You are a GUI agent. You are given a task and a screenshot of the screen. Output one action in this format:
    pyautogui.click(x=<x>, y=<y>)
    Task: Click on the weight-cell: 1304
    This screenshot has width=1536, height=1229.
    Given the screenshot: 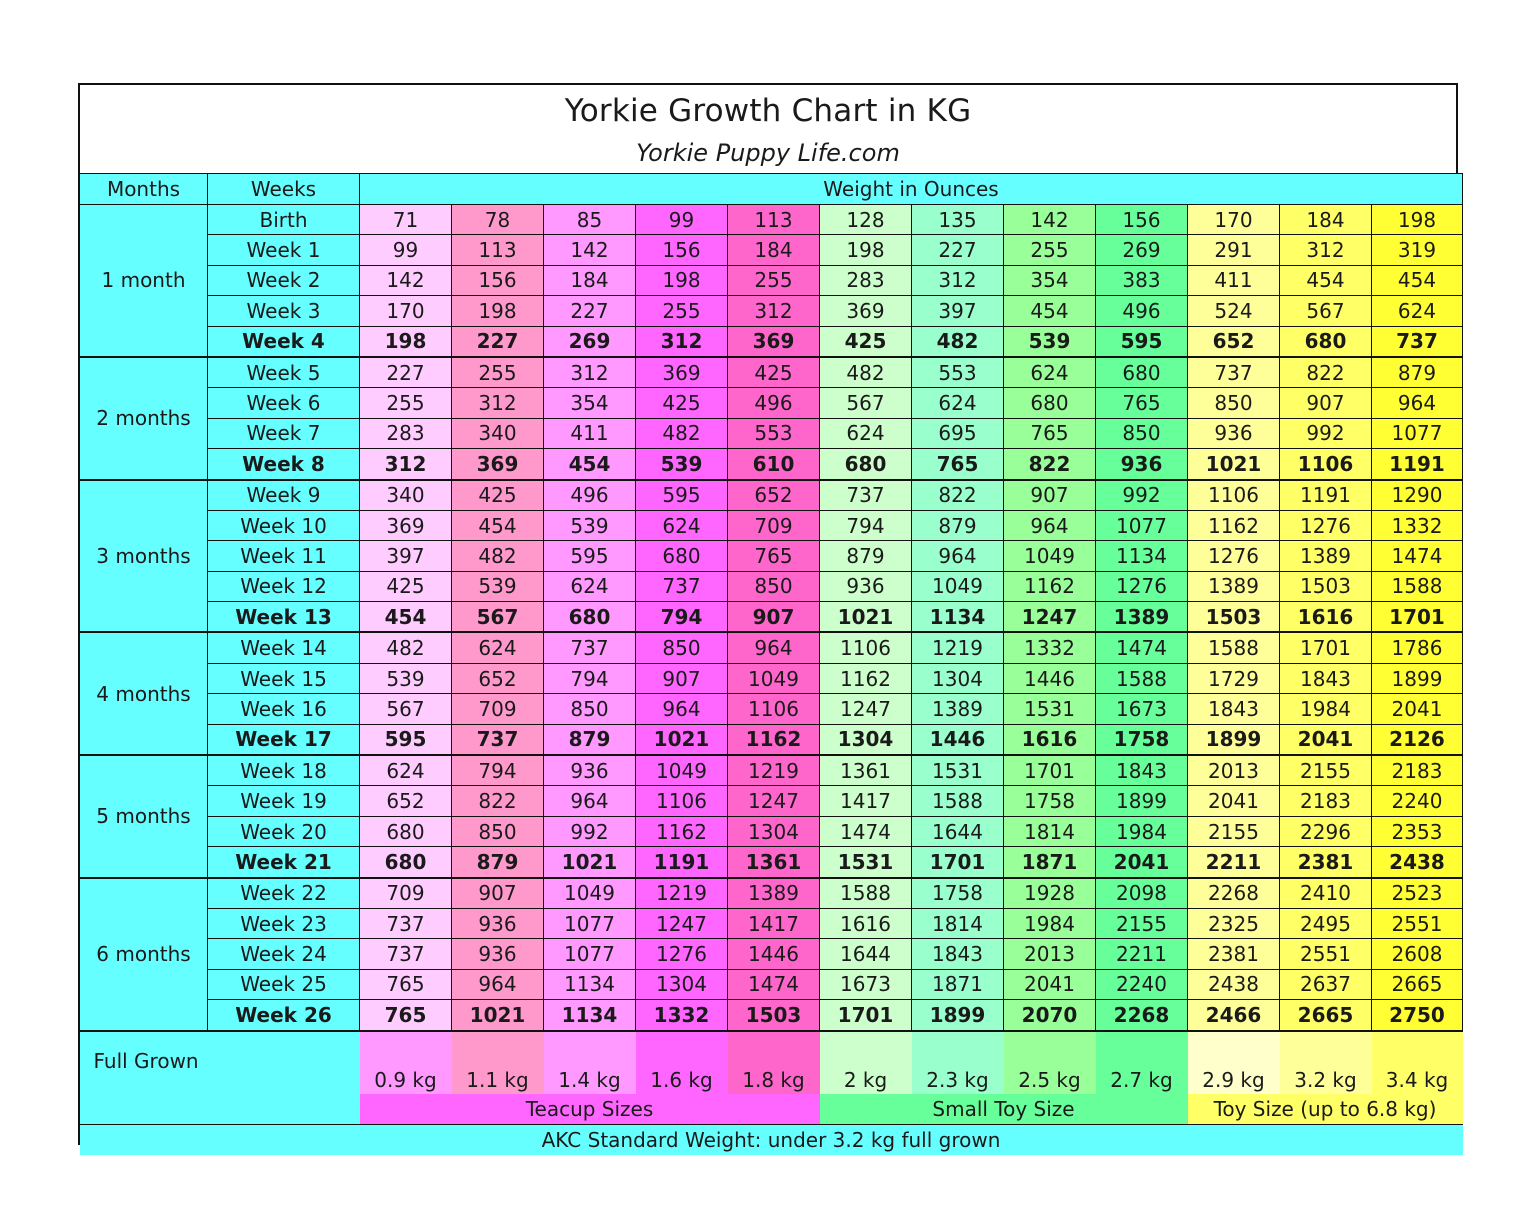 What is the action you would take?
    pyautogui.click(x=681, y=984)
    